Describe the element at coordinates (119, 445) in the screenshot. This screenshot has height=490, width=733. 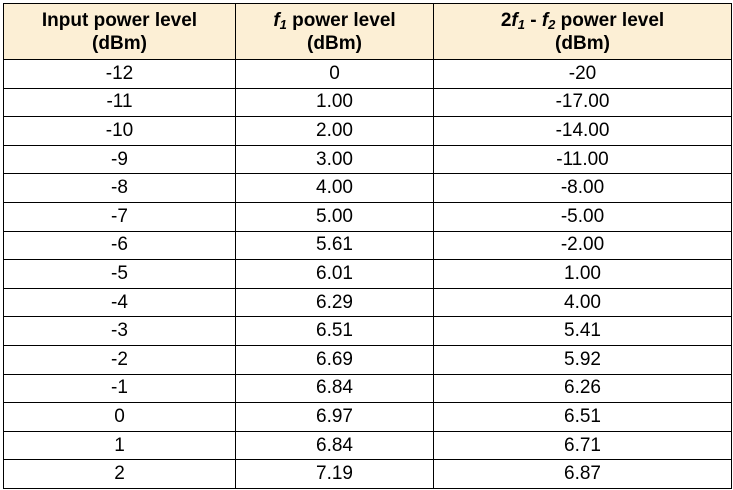
I see `table-cell: 1` at that location.